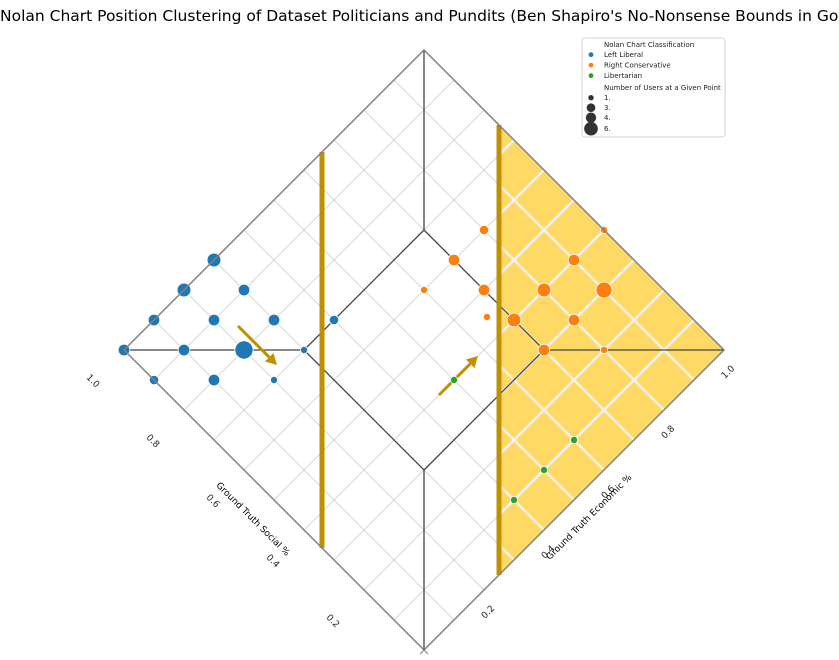 This screenshot has height=660, width=839. What do you see at coordinates (253, 520) in the screenshot?
I see `y-axis-label: Ground Truth Social %` at bounding box center [253, 520].